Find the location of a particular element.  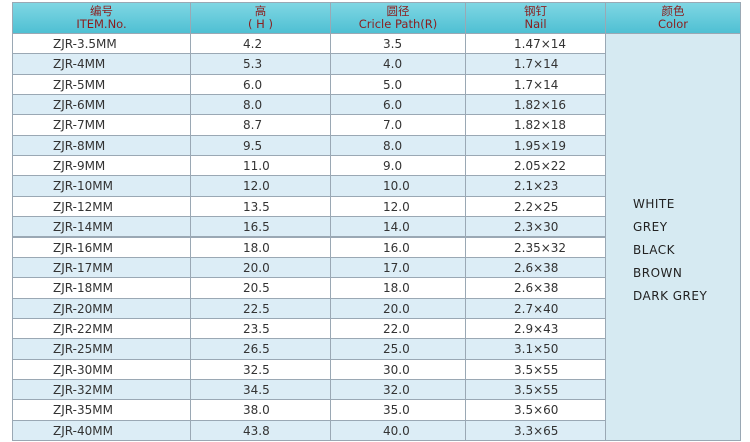

table-cell: 1.82×18 is located at coordinates (535, 125).